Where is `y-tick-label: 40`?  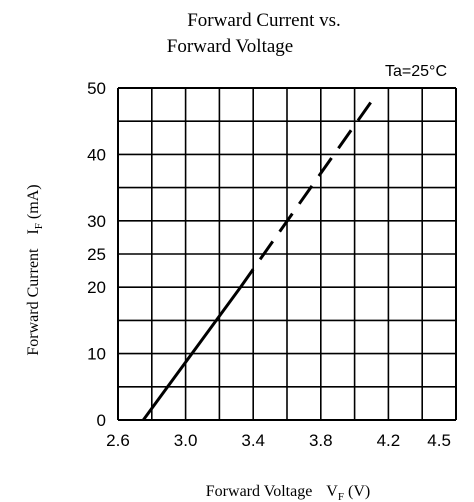
y-tick-label: 40 is located at coordinates (96, 154).